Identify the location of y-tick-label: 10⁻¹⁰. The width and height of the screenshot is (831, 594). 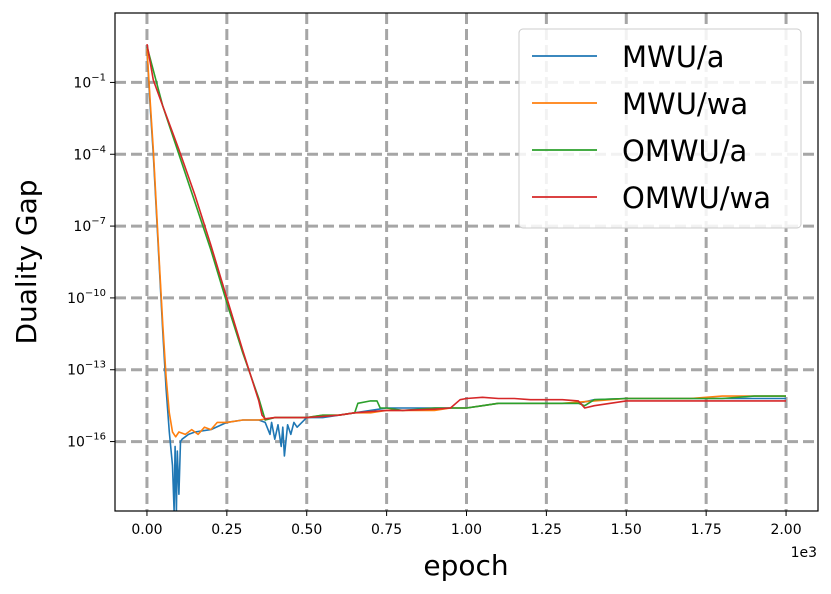
(86, 297).